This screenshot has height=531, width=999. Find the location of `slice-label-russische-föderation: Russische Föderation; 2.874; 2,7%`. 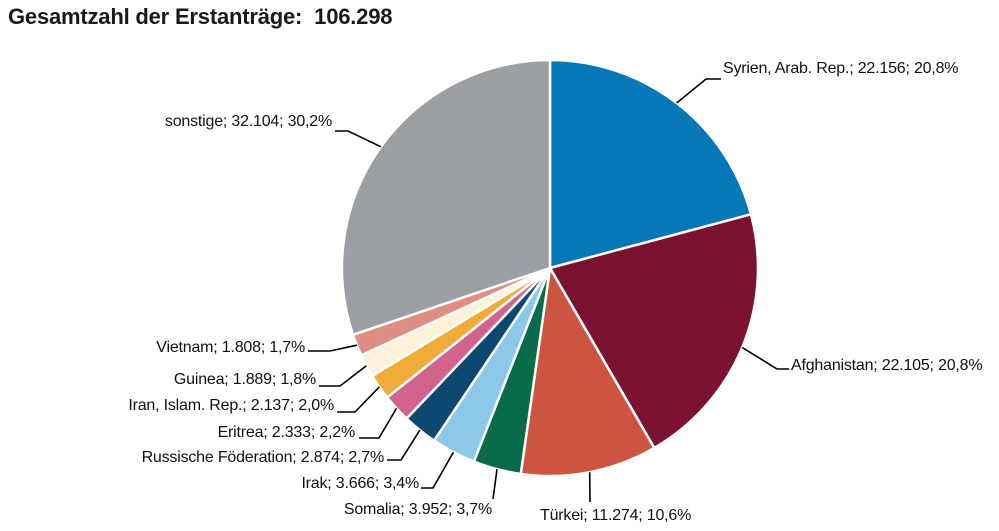

slice-label-russische-föderation: Russische Föderation; 2.874; 2,7% is located at coordinates (263, 457).